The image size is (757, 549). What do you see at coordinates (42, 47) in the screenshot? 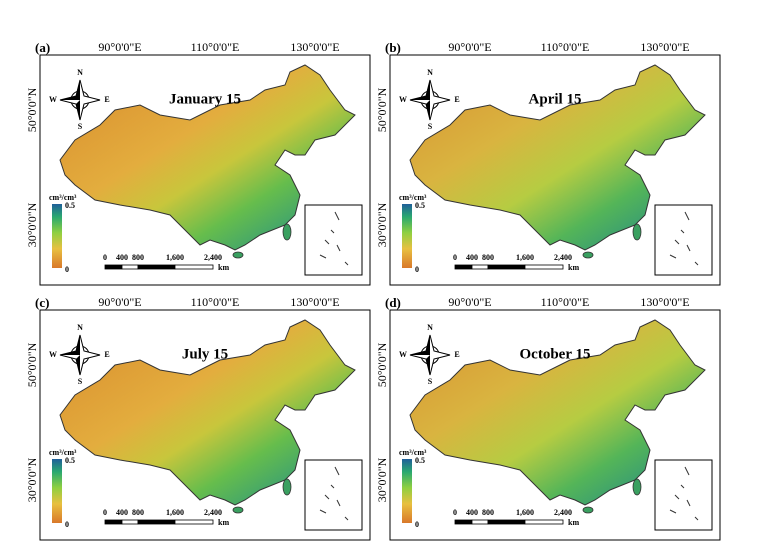
I see `panel-label: (a)` at bounding box center [42, 47].